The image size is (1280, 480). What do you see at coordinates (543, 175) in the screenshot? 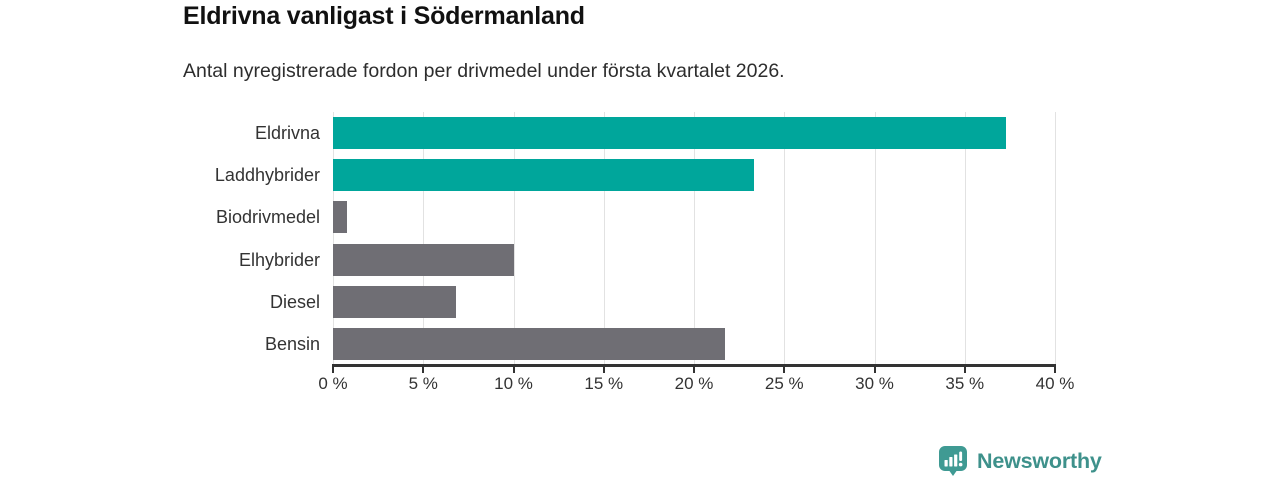
I see `bar-laddhybrider` at bounding box center [543, 175].